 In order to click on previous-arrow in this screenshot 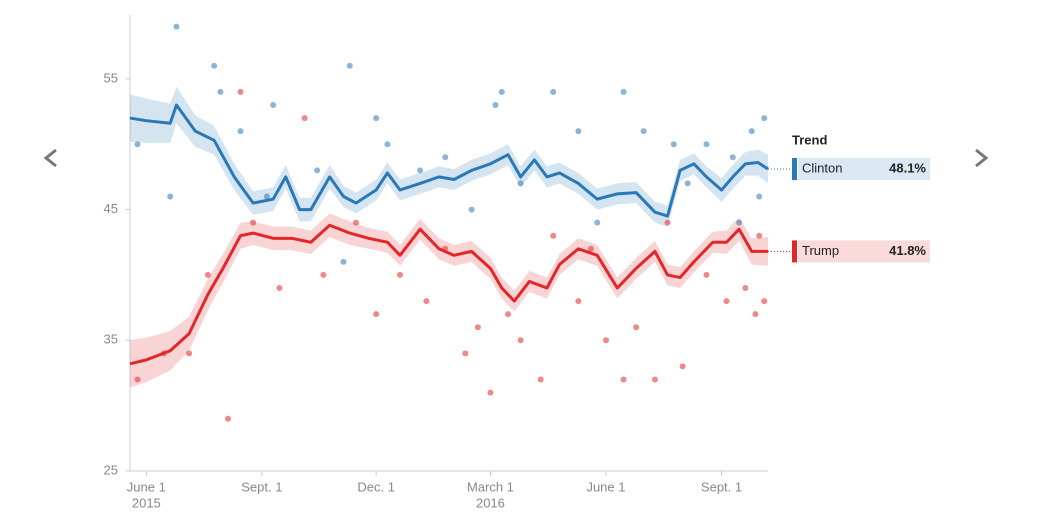, I will do `click(50, 158)`.